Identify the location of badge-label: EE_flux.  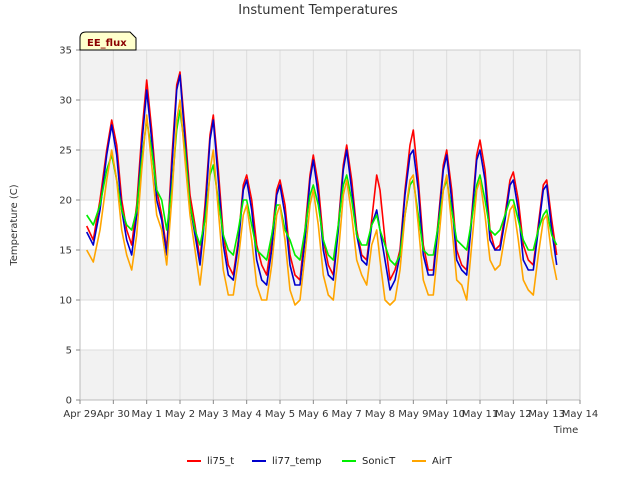
(107, 43).